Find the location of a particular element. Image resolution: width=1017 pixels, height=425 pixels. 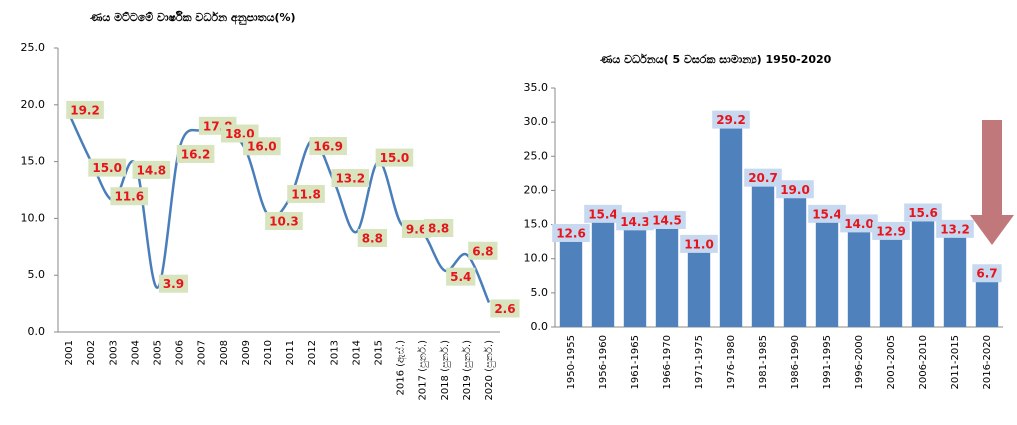

x-tick-label: 2003 is located at coordinates (113, 352).